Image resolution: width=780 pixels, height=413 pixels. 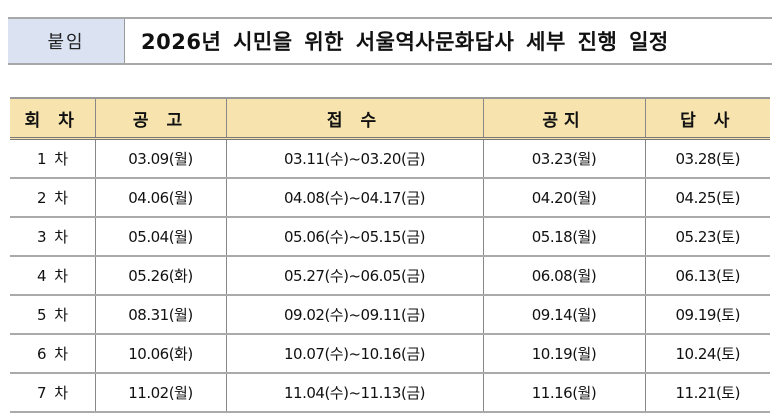 What do you see at coordinates (707, 315) in the screenshot?
I see `table-cell: 09.19(토)` at bounding box center [707, 315].